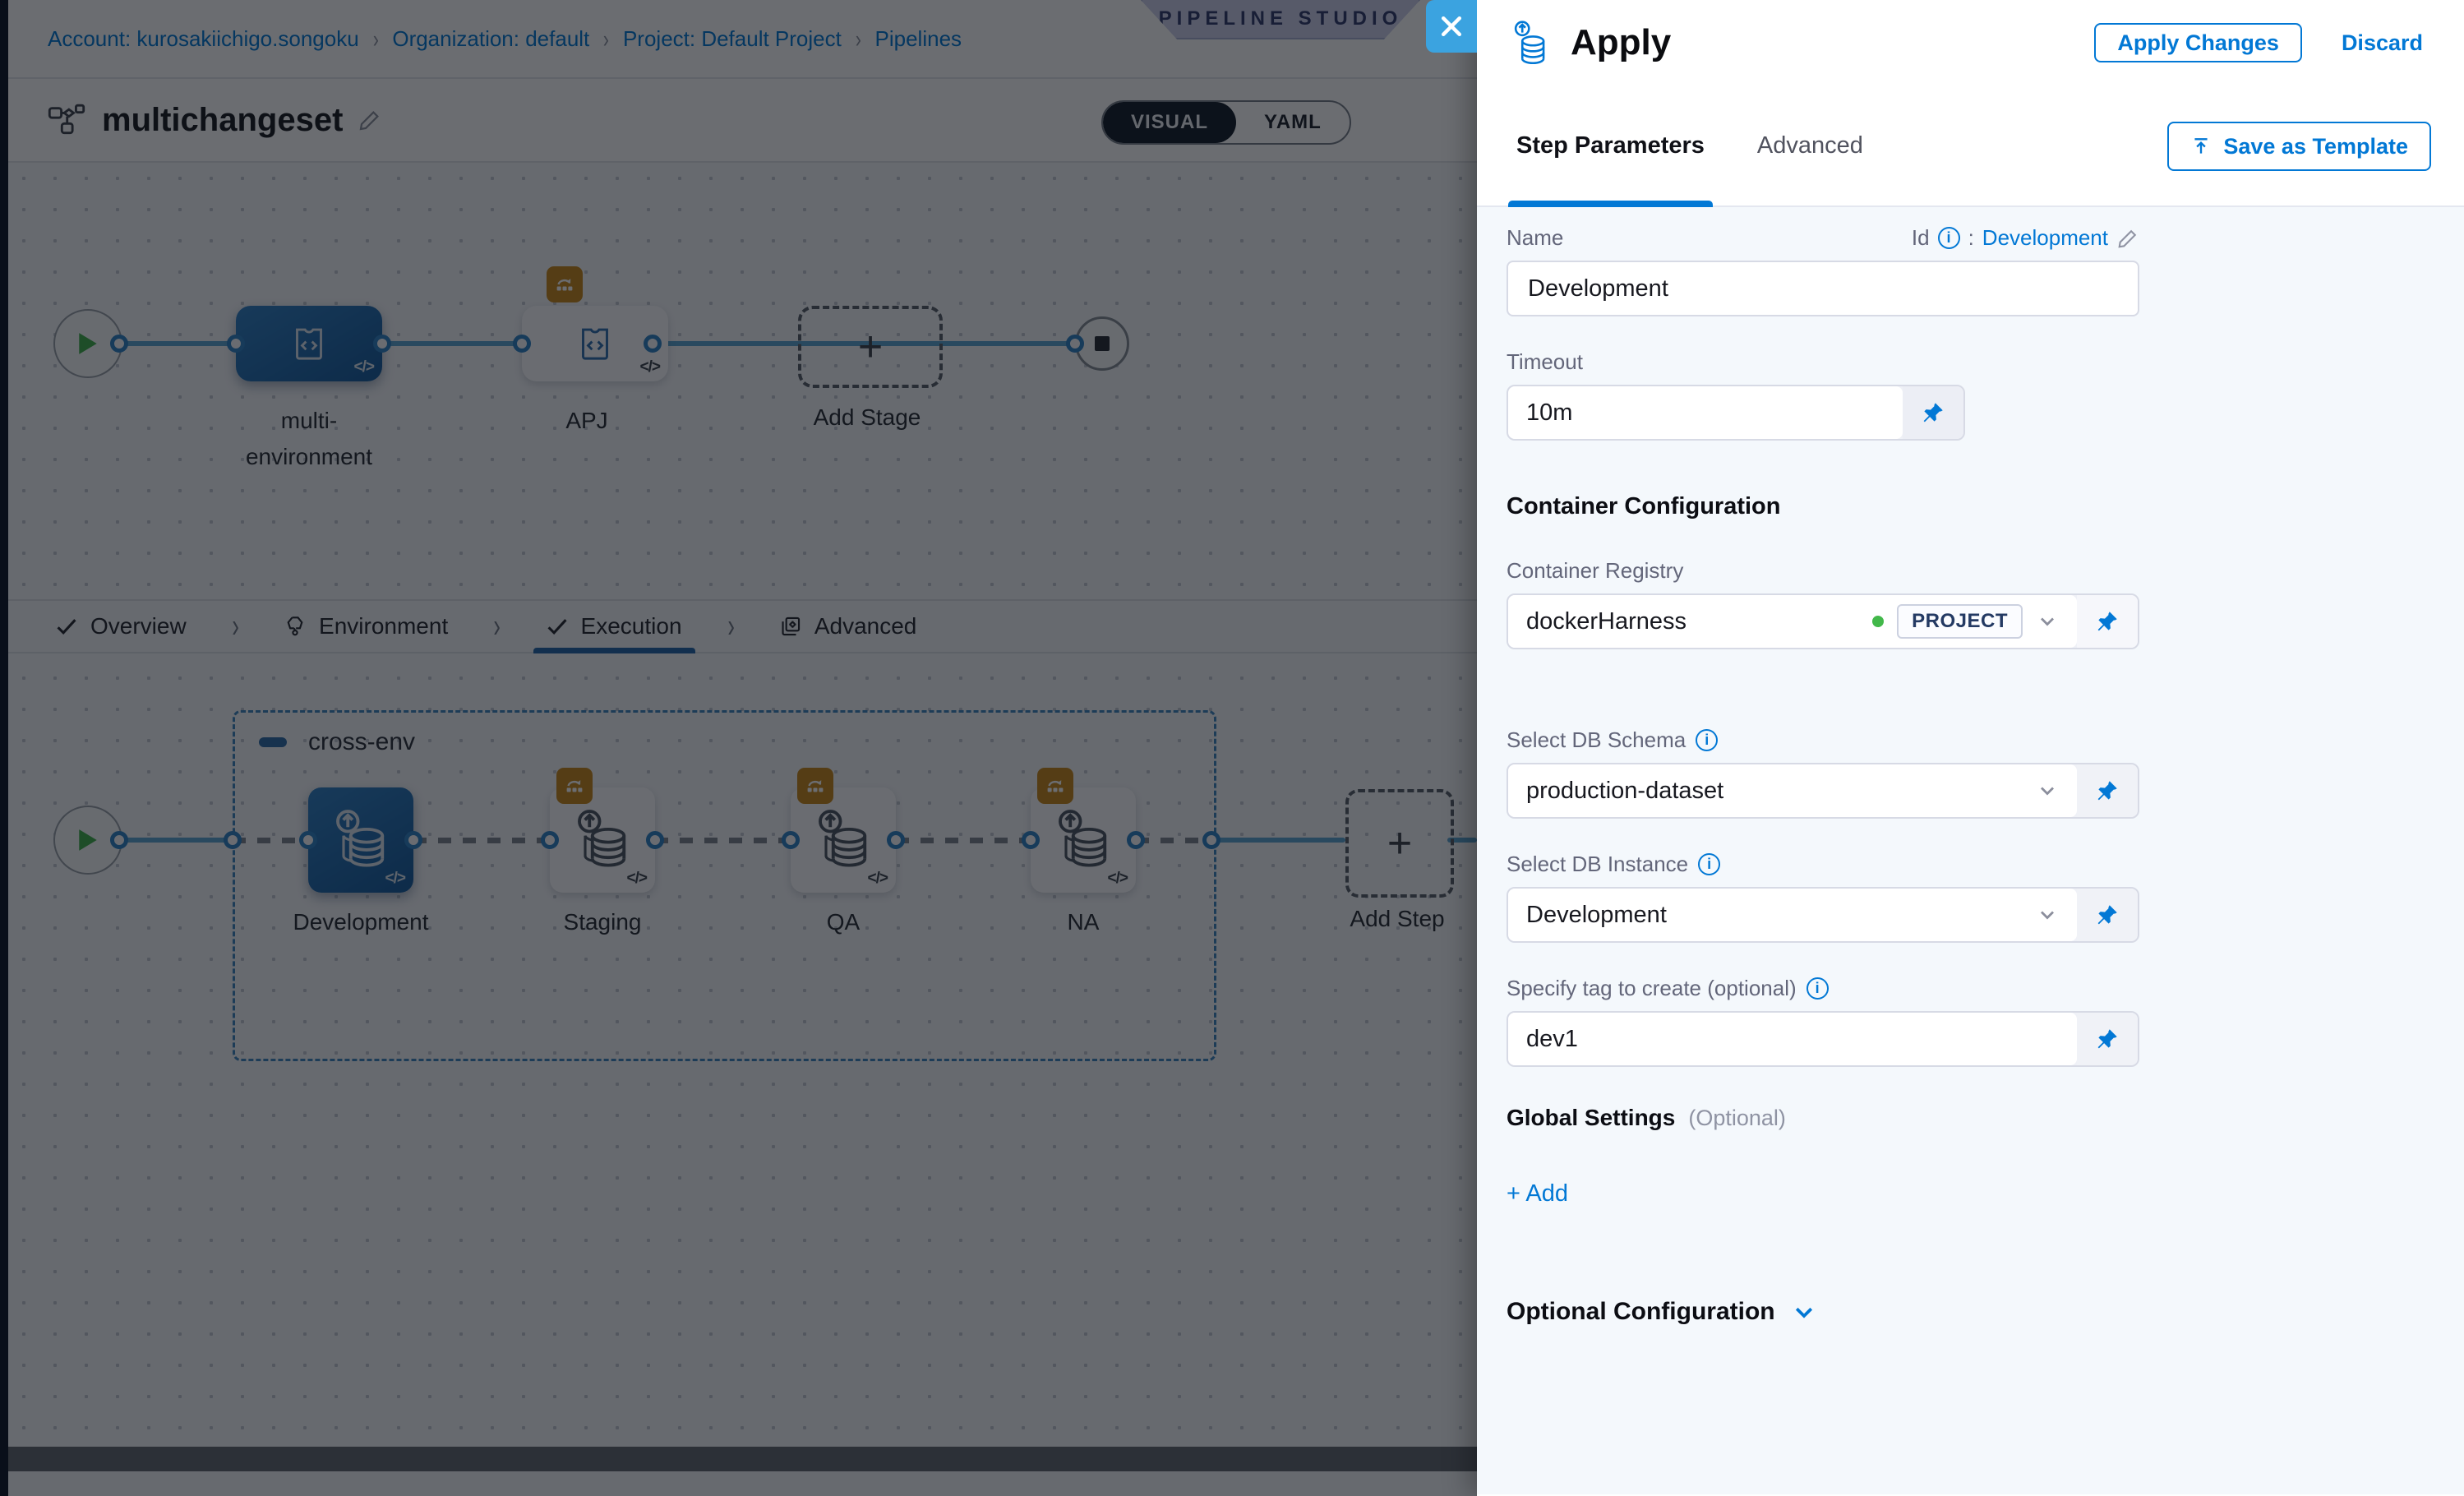  Describe the element at coordinates (1793, 621) in the screenshot. I see `container-registry-input: dockerHarness PROJECT` at that location.